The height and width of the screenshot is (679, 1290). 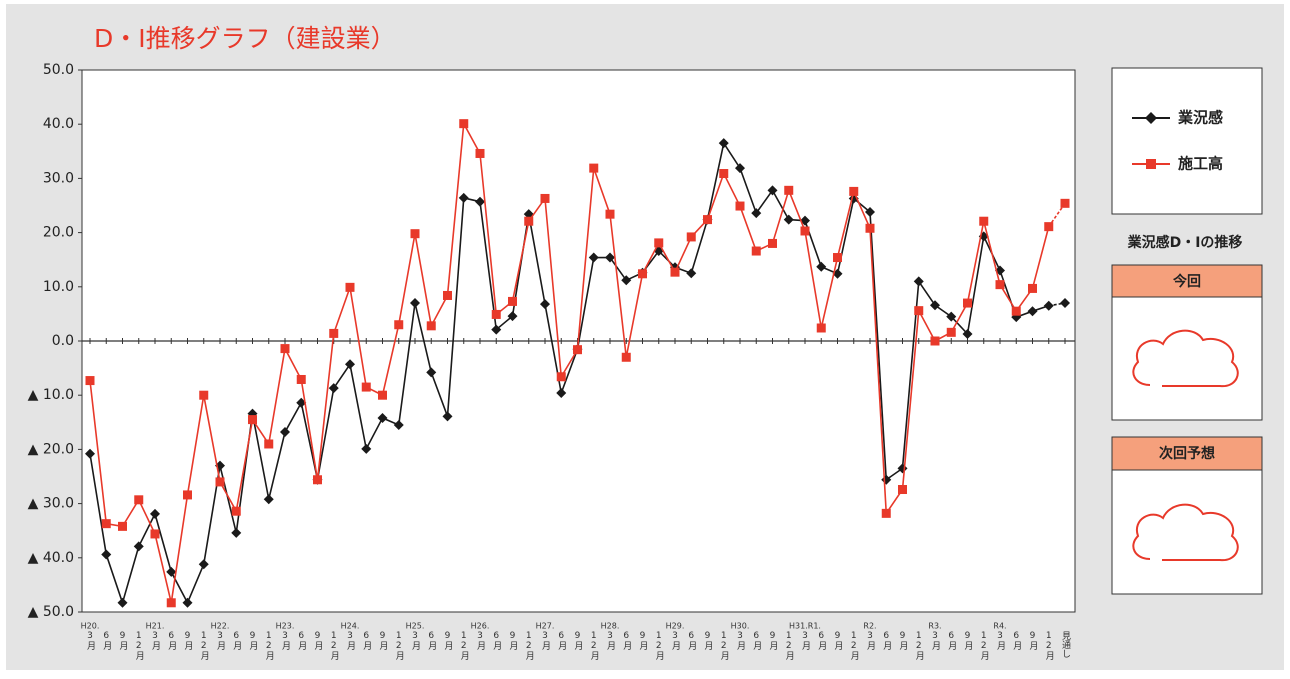 I want to click on legend-label: 業況感, so click(x=1200, y=118).